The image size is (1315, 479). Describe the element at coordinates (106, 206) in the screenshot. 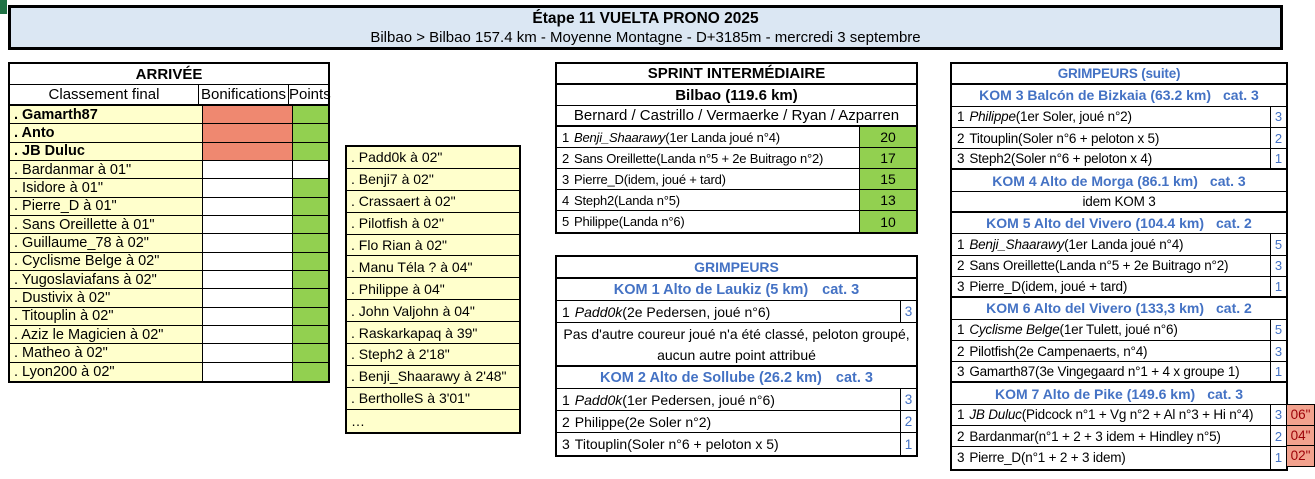

I see `player-name-cell: . Pierre_D à 01"` at that location.